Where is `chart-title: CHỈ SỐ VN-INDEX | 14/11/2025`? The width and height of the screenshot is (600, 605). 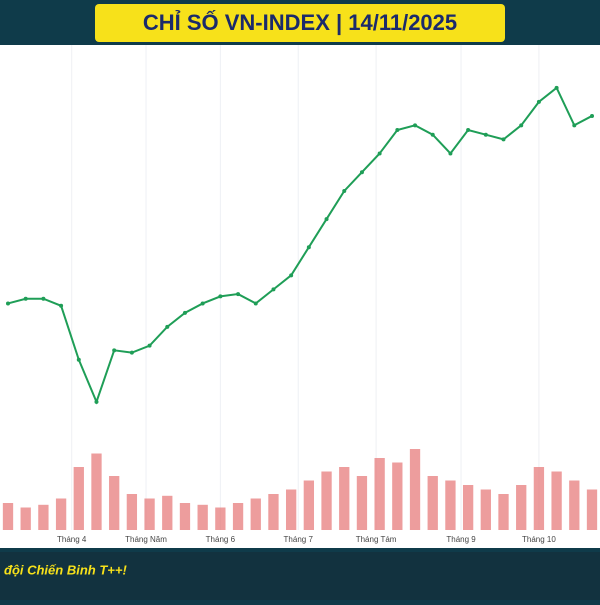 chart-title: CHỈ SỐ VN-INDEX | 14/11/2025 is located at coordinates (300, 22).